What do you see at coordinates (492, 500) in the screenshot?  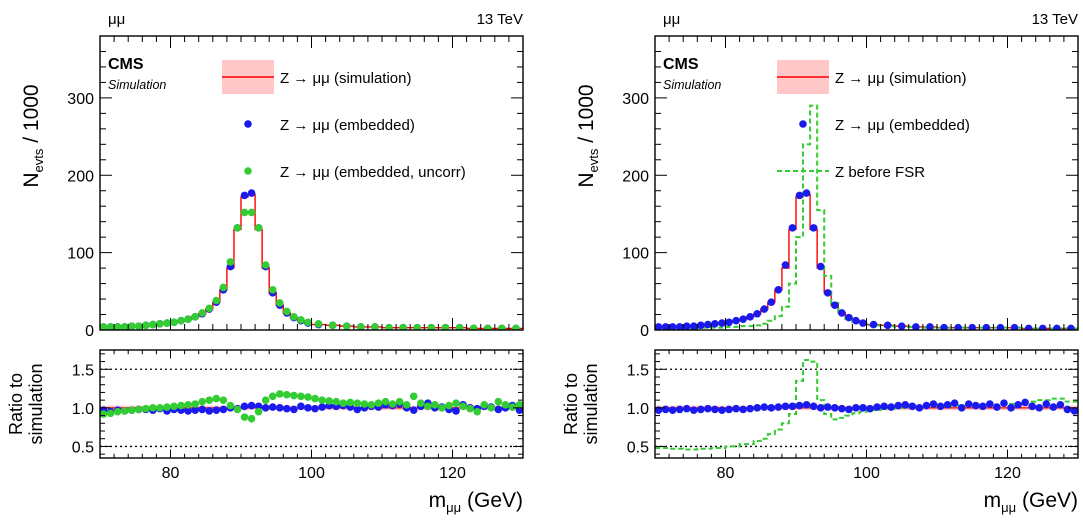 I see `x-axis-title-tail: (GeV)` at bounding box center [492, 500].